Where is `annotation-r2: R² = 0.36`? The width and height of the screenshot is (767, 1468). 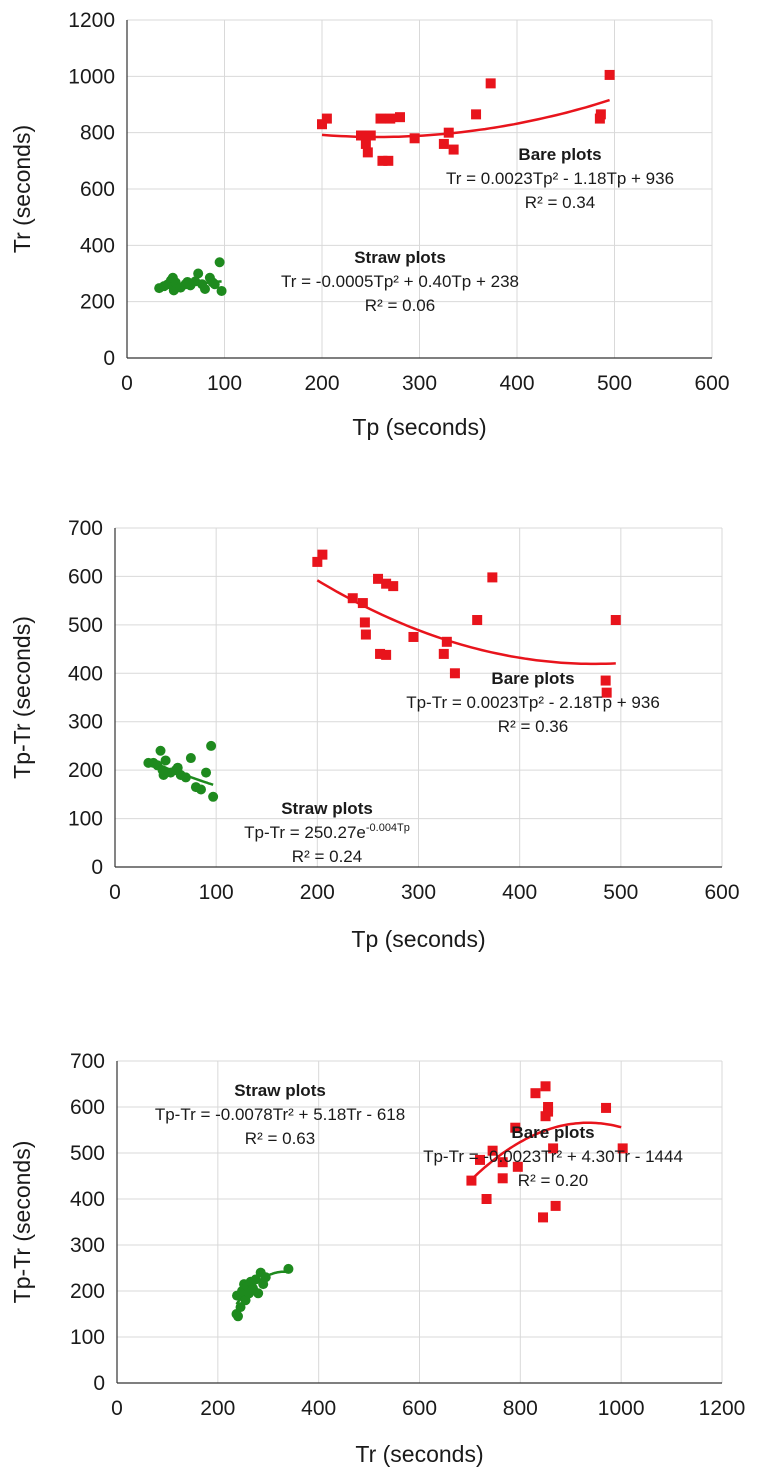
annotation-r2: R² = 0.36 is located at coordinates (533, 726).